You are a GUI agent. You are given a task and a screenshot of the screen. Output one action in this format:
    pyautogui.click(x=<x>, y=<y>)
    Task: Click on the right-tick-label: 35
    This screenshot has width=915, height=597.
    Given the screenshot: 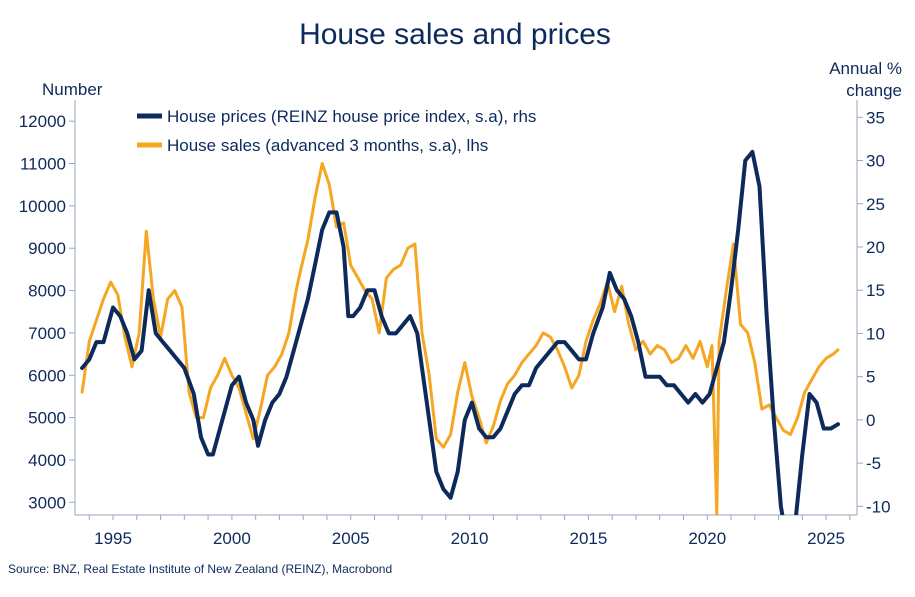 What is the action you would take?
    pyautogui.click(x=875, y=117)
    